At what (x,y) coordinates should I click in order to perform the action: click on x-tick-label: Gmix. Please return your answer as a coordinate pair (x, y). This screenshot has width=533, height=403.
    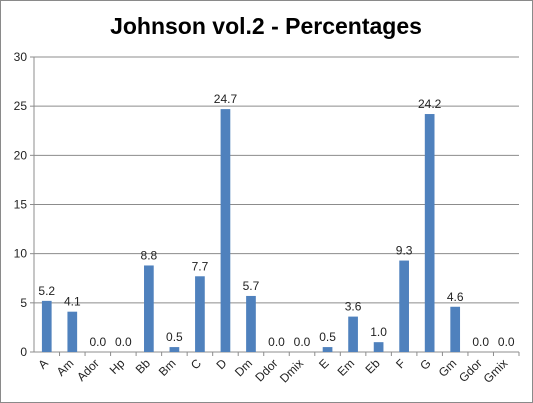
    Looking at the image, I should click on (496, 371).